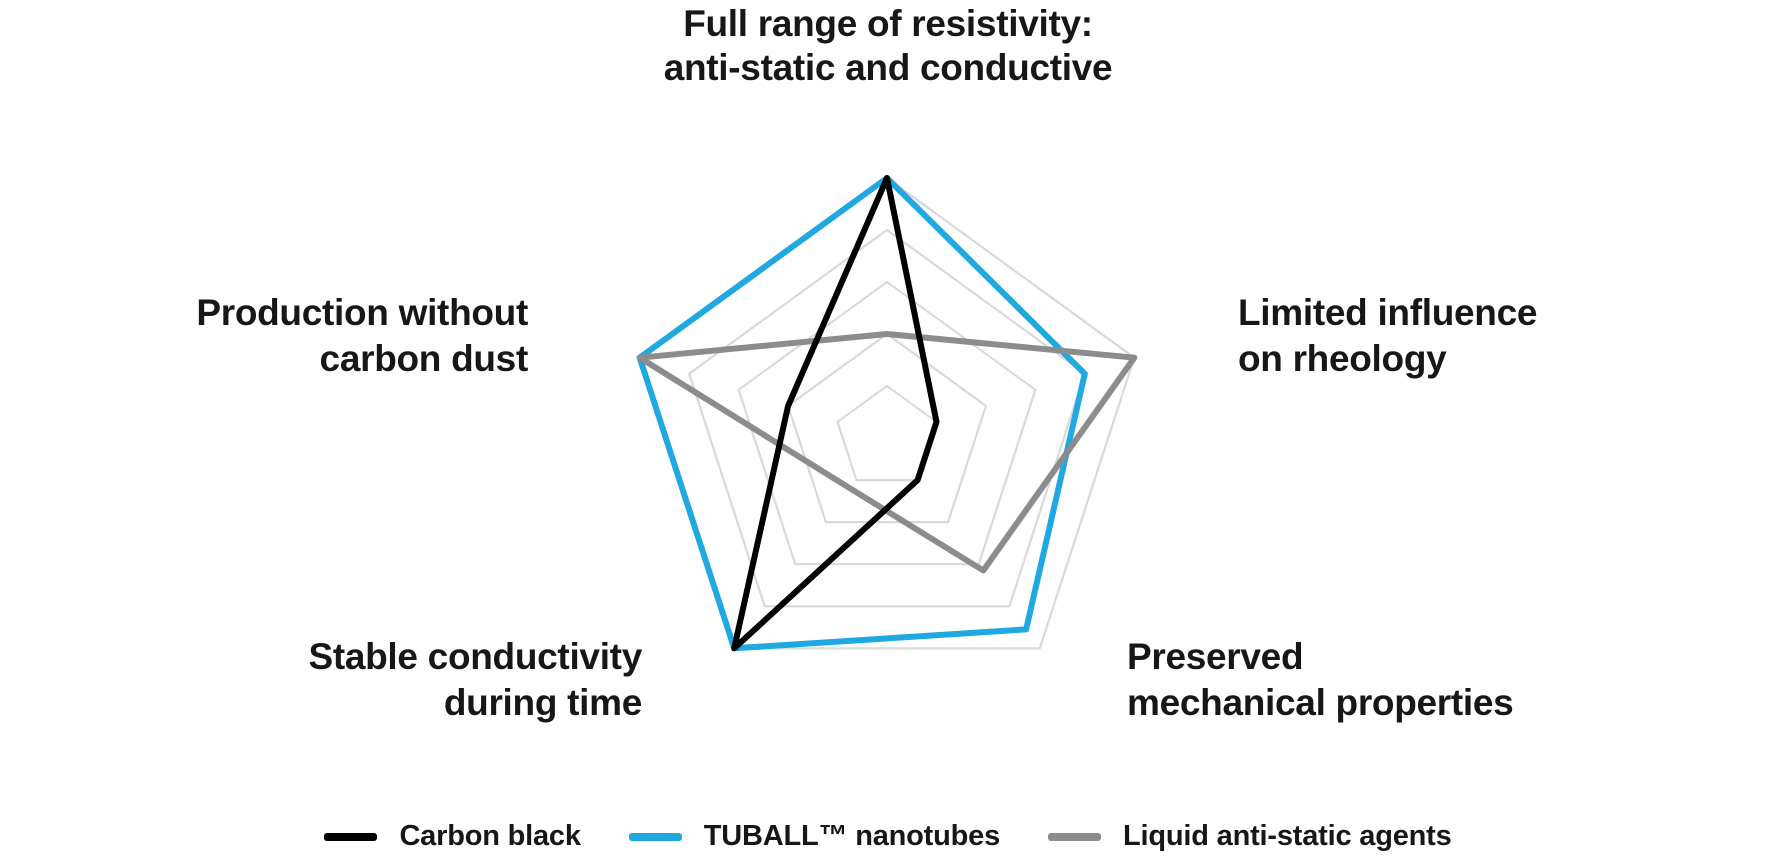 The image size is (1776, 856). Describe the element at coordinates (362, 312) in the screenshot. I see `axis-label-carbon-dust-line1: Production without` at that location.